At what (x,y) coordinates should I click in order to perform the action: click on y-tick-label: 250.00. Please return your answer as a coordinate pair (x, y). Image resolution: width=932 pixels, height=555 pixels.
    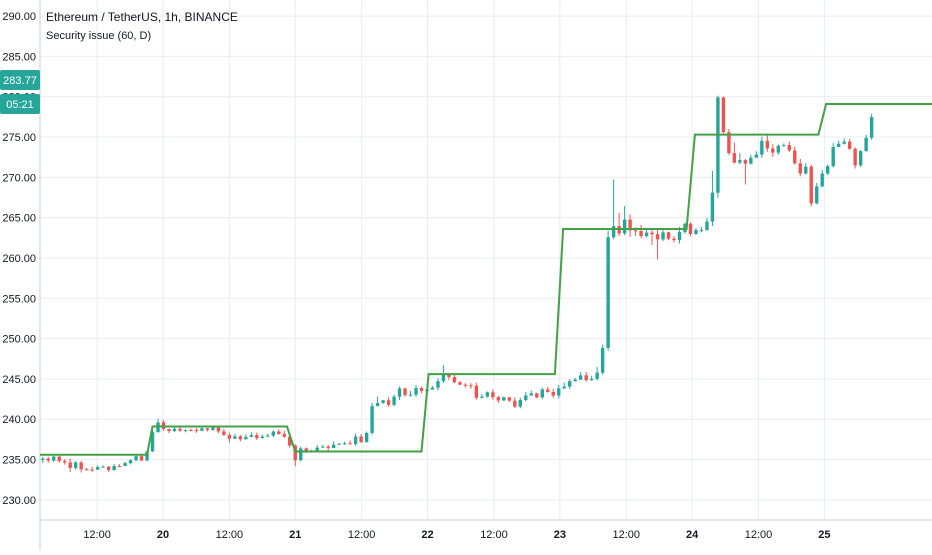
    Looking at the image, I should click on (19, 340).